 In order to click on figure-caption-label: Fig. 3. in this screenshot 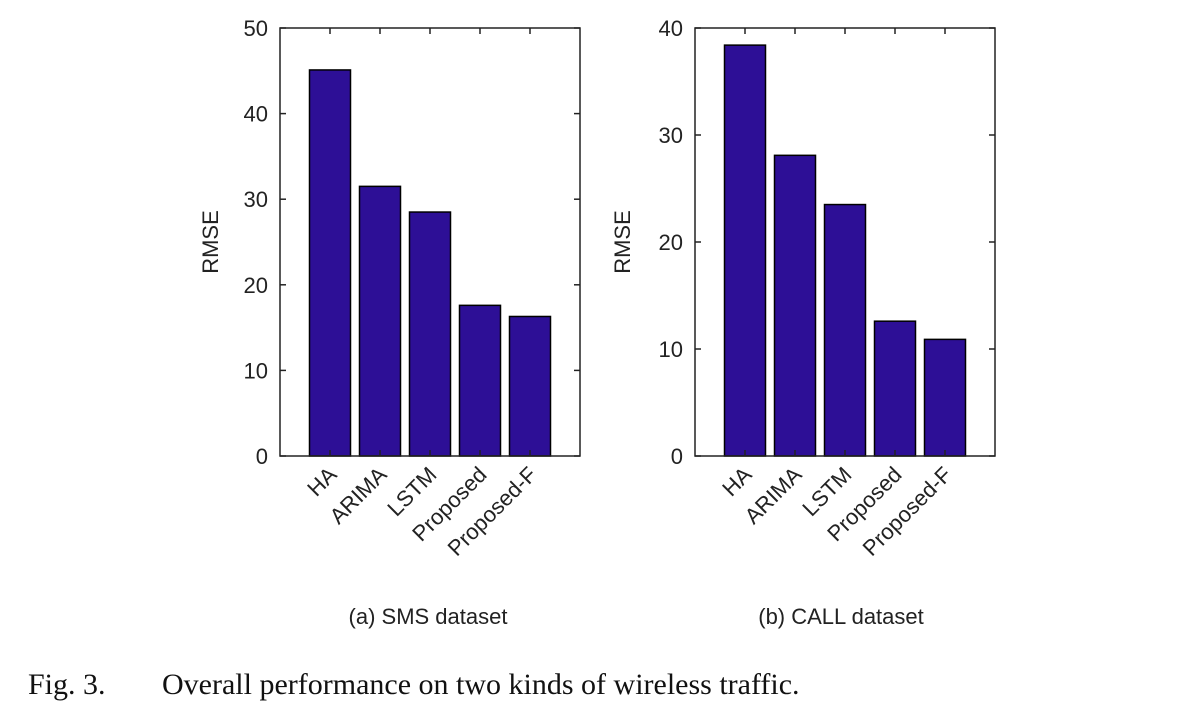, I will do `click(67, 684)`.